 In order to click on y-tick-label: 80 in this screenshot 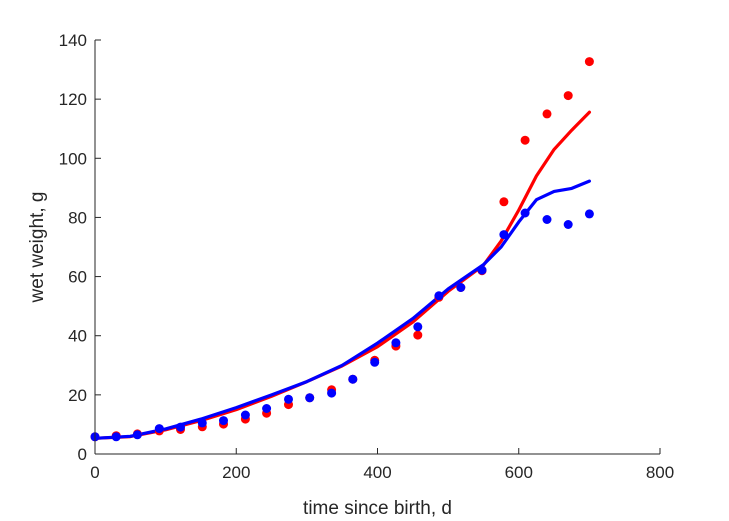, I will do `click(77, 217)`.